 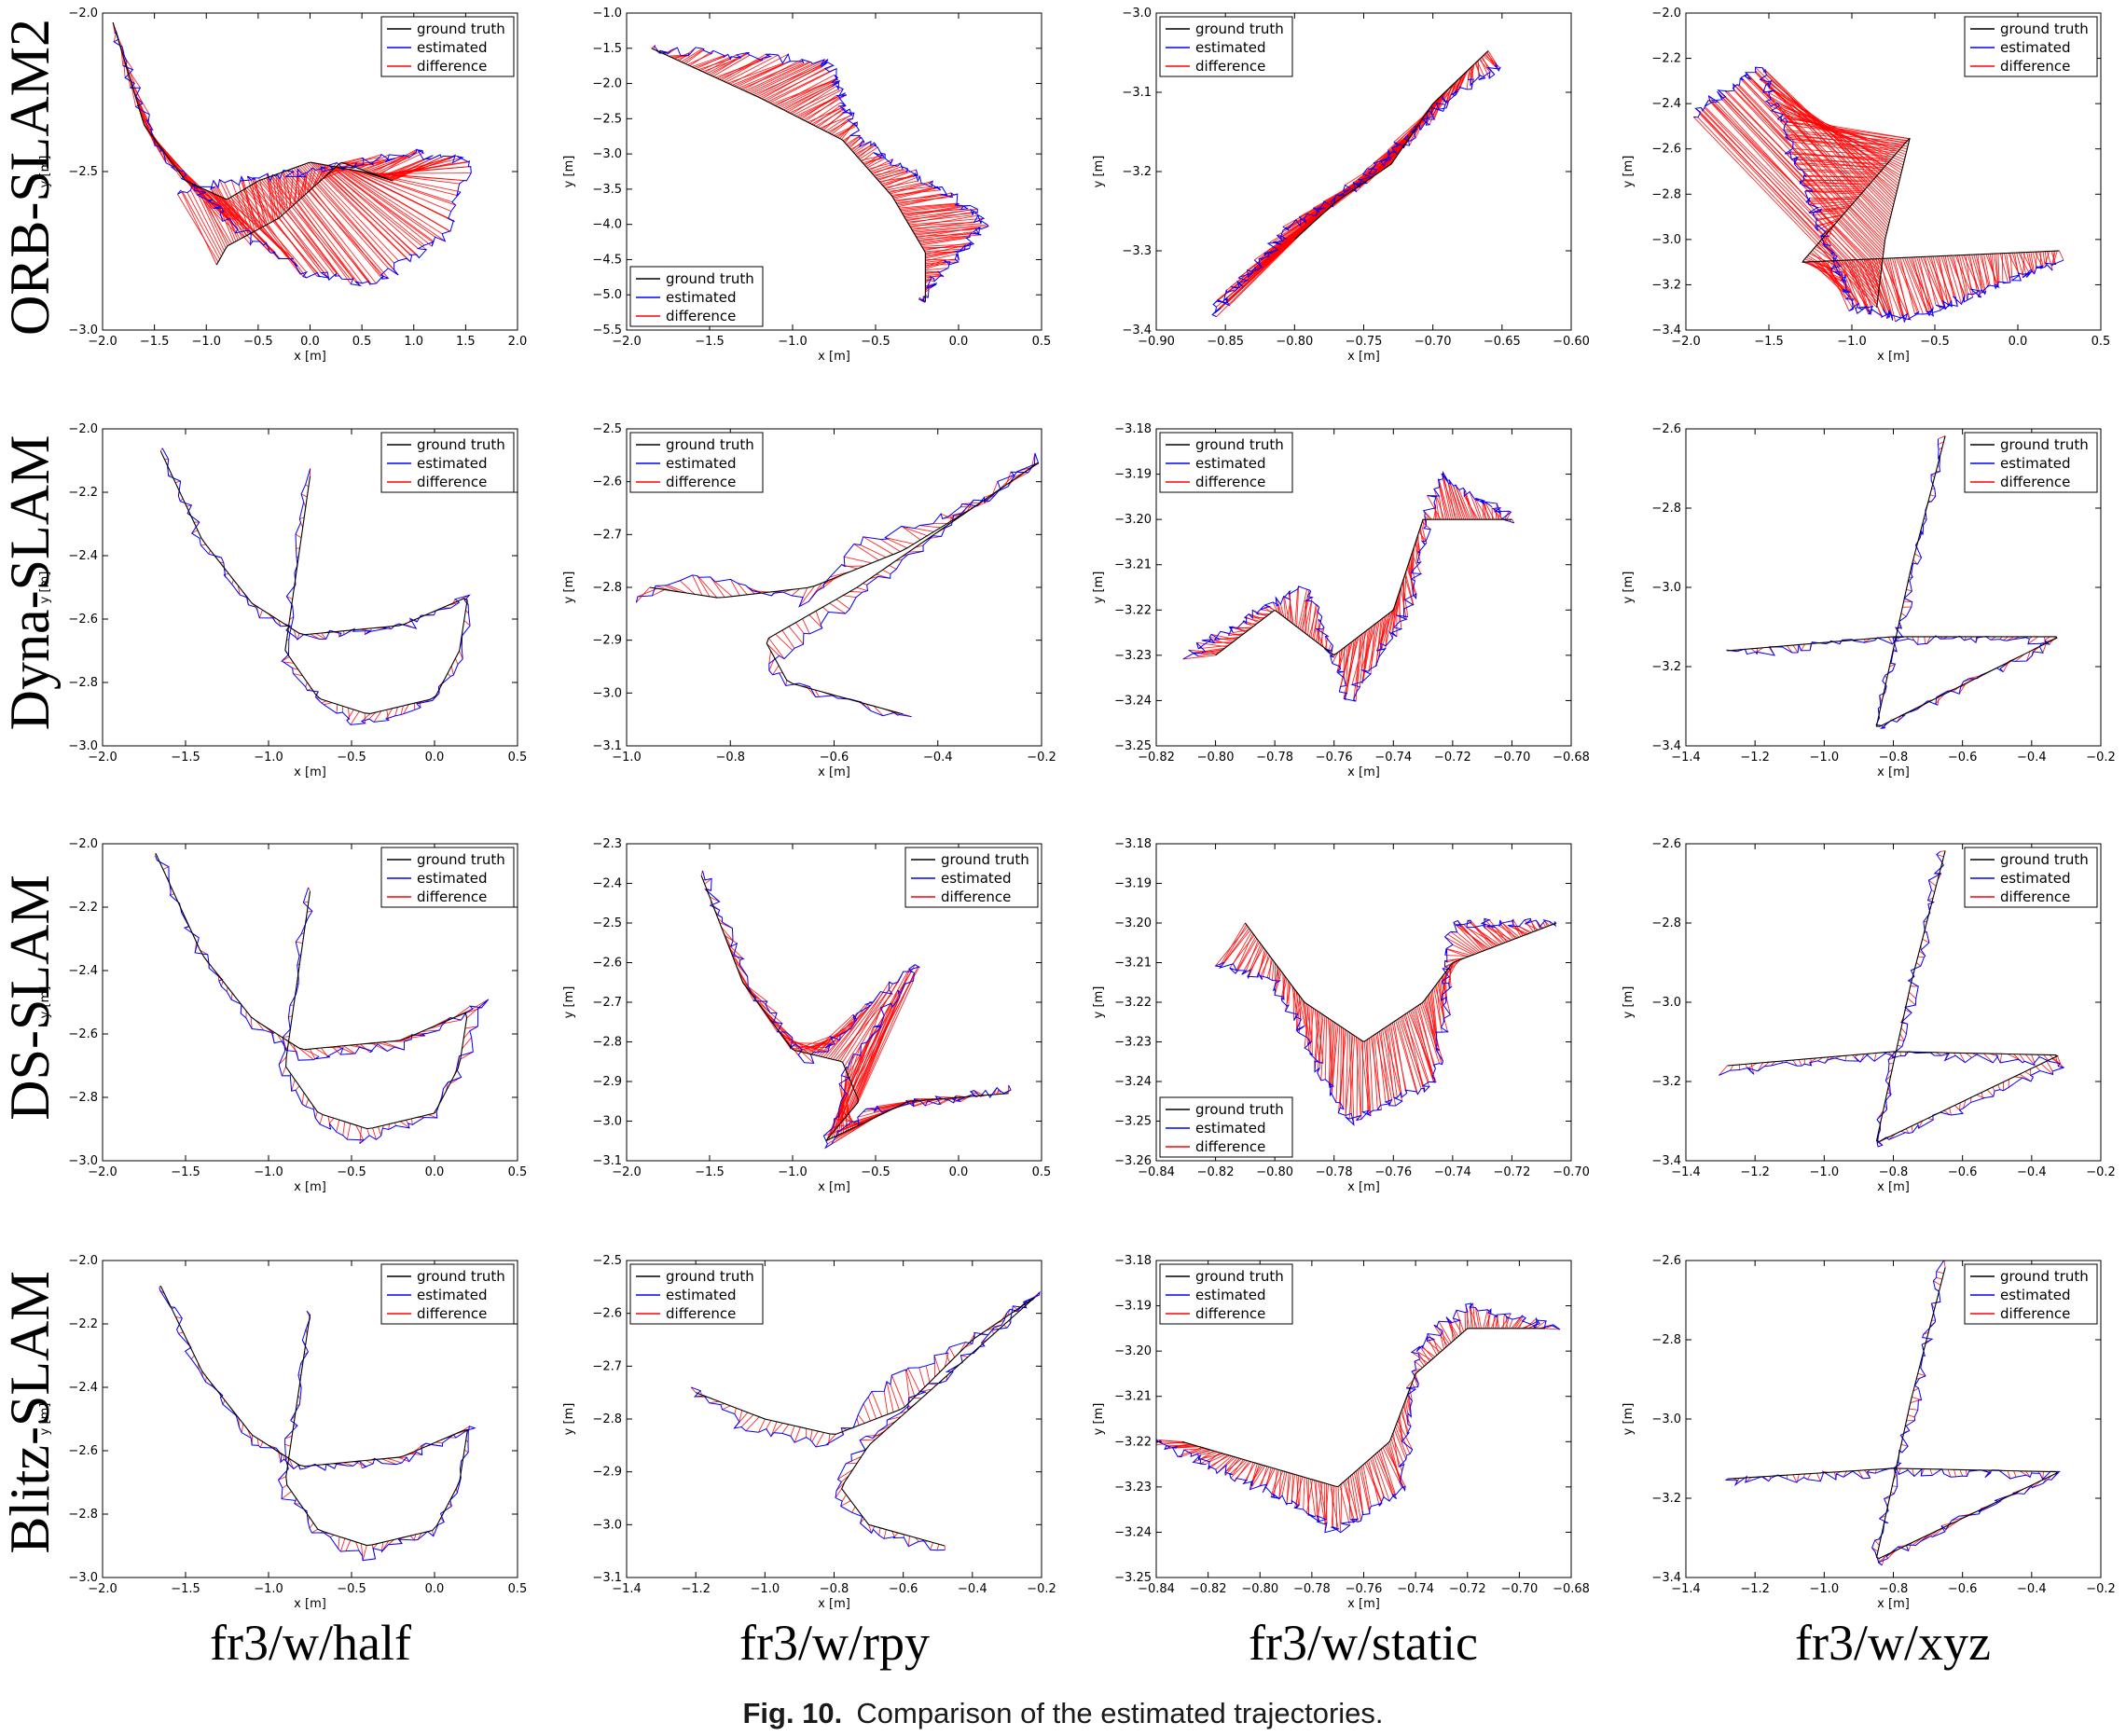 What do you see at coordinates (2018, 342) in the screenshot?
I see `x-tick-label: 0.0` at bounding box center [2018, 342].